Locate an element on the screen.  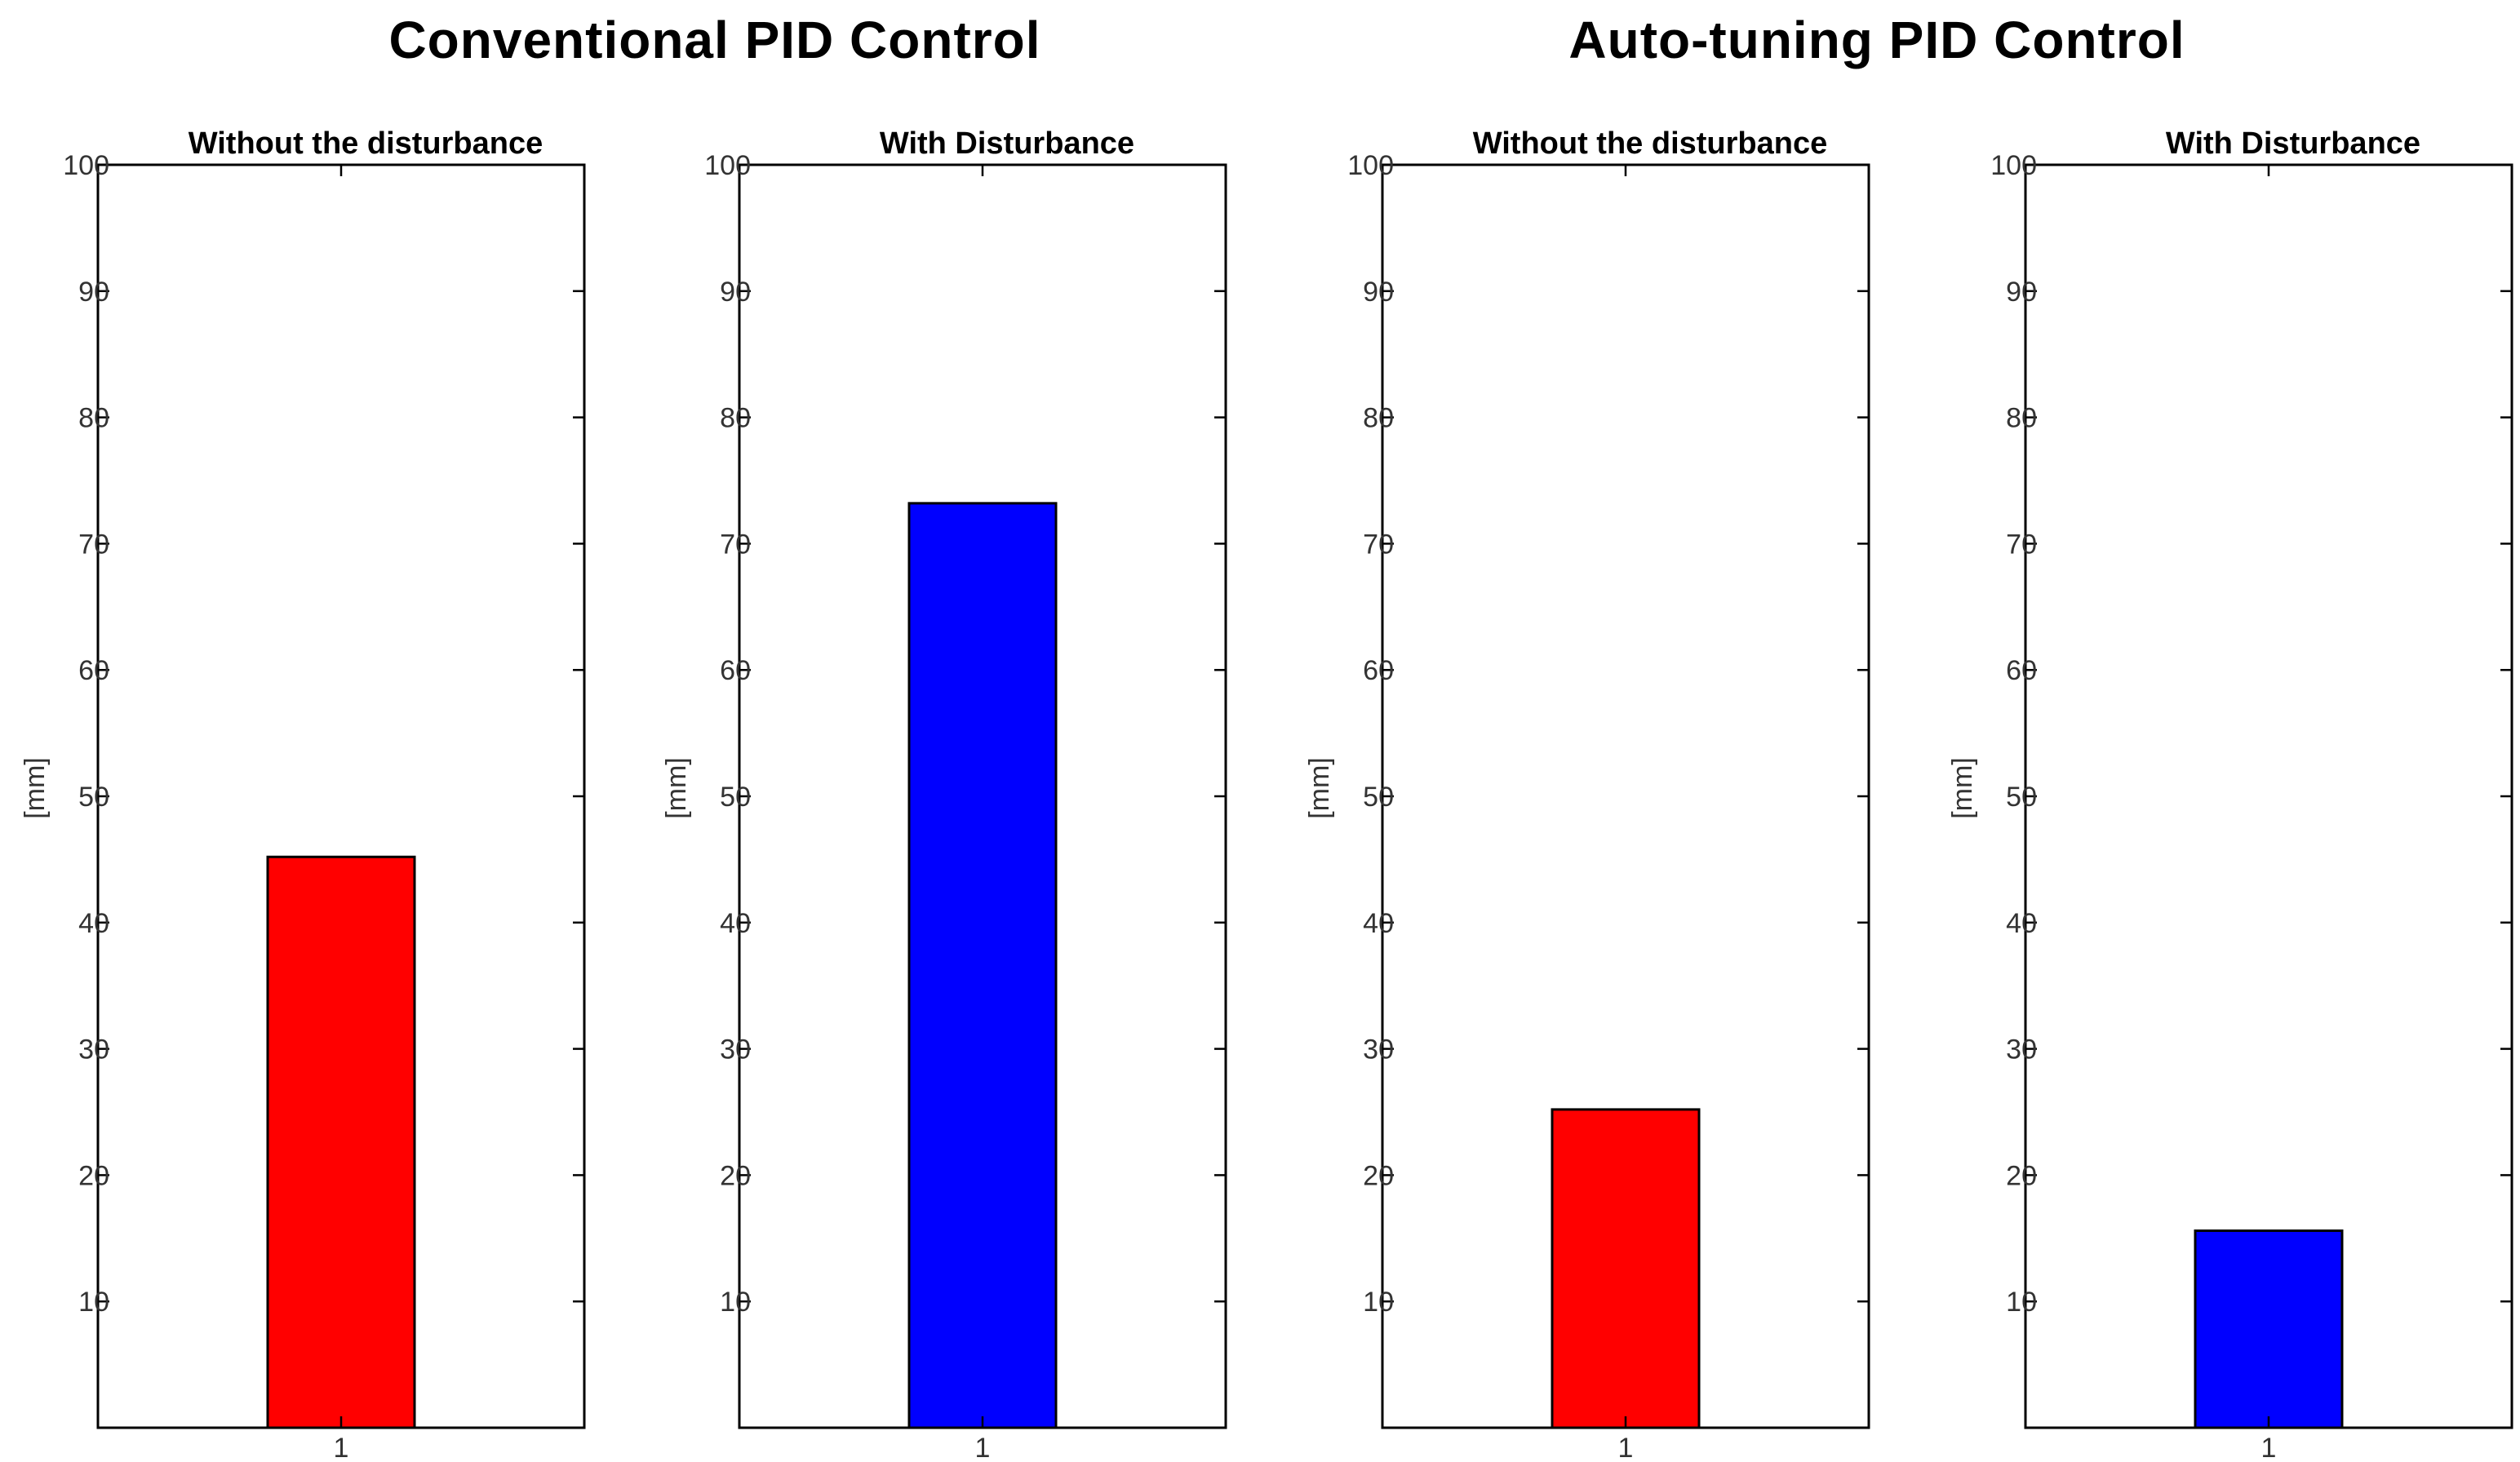
panel-3-ylabel: [mm] is located at coordinates (1320, 788).